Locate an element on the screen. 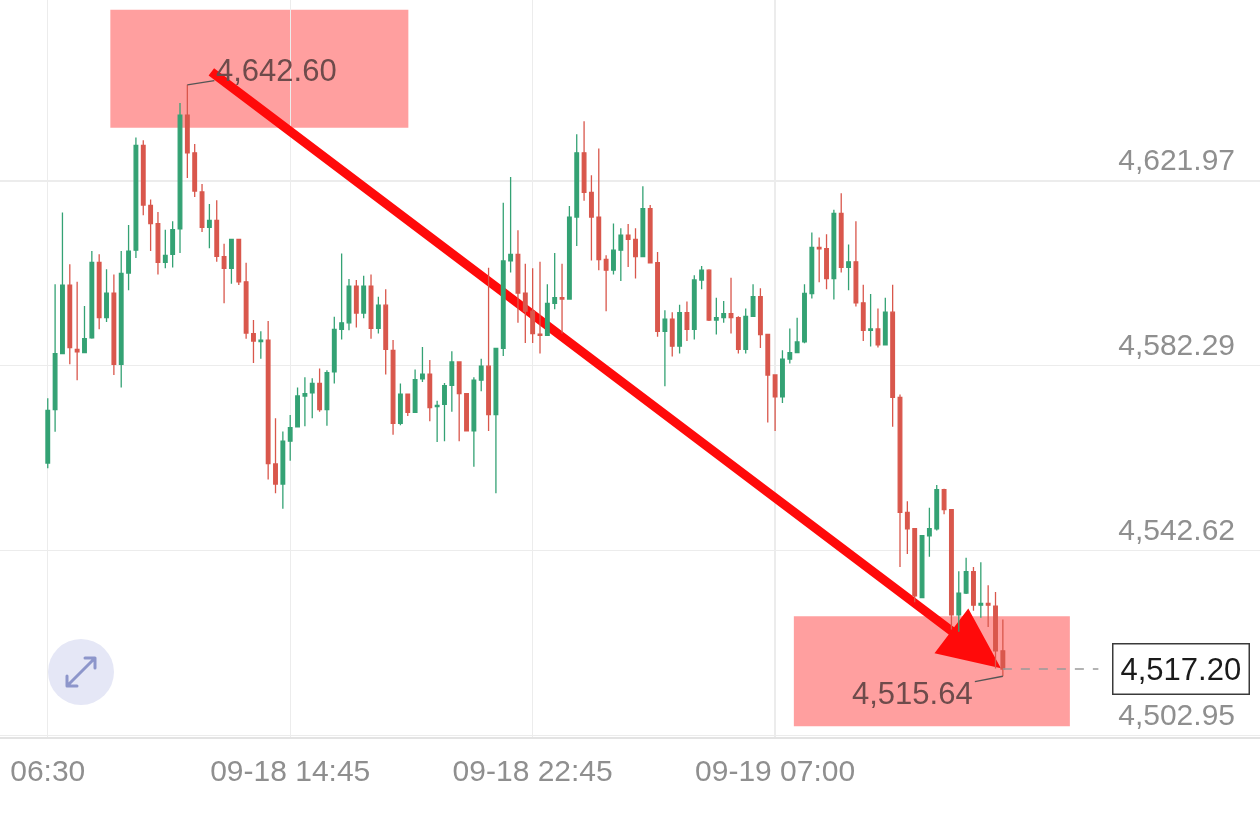 Image resolution: width=1260 pixels, height=819 pixels. y-tick-label: 4,582.29 is located at coordinates (1176, 345).